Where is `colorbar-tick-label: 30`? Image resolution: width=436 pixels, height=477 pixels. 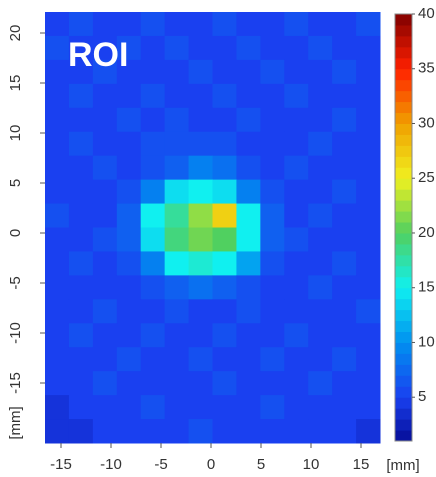 colorbar-tick-label: 30 is located at coordinates (426, 122).